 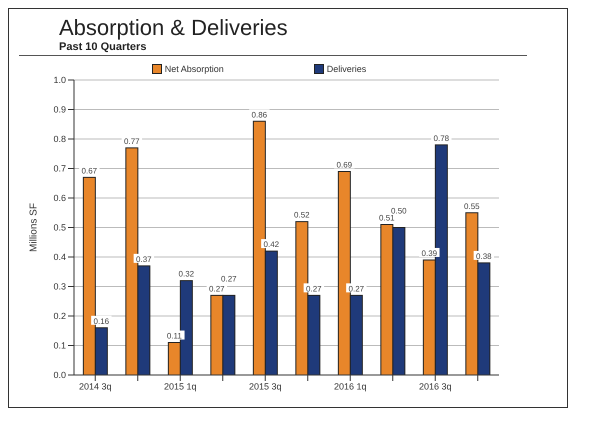 What do you see at coordinates (346, 69) in the screenshot?
I see `legend-label: Deliveries` at bounding box center [346, 69].